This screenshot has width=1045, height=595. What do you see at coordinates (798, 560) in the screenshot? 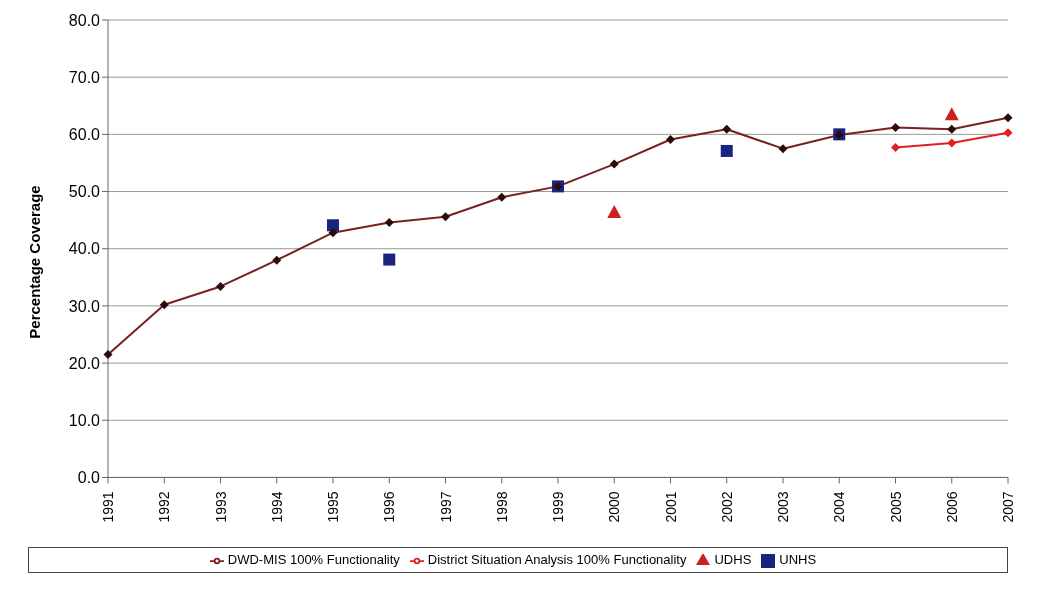
I see `legend-label: UNHS` at bounding box center [798, 560].